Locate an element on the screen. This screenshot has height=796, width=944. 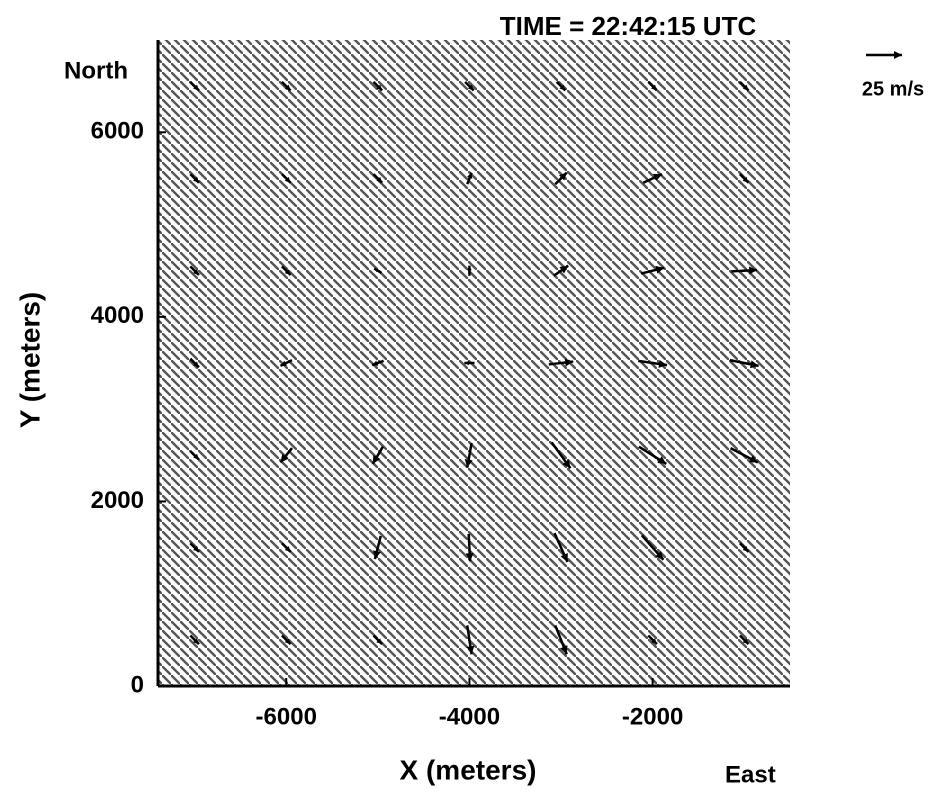
east-label: East is located at coordinates (750, 774).